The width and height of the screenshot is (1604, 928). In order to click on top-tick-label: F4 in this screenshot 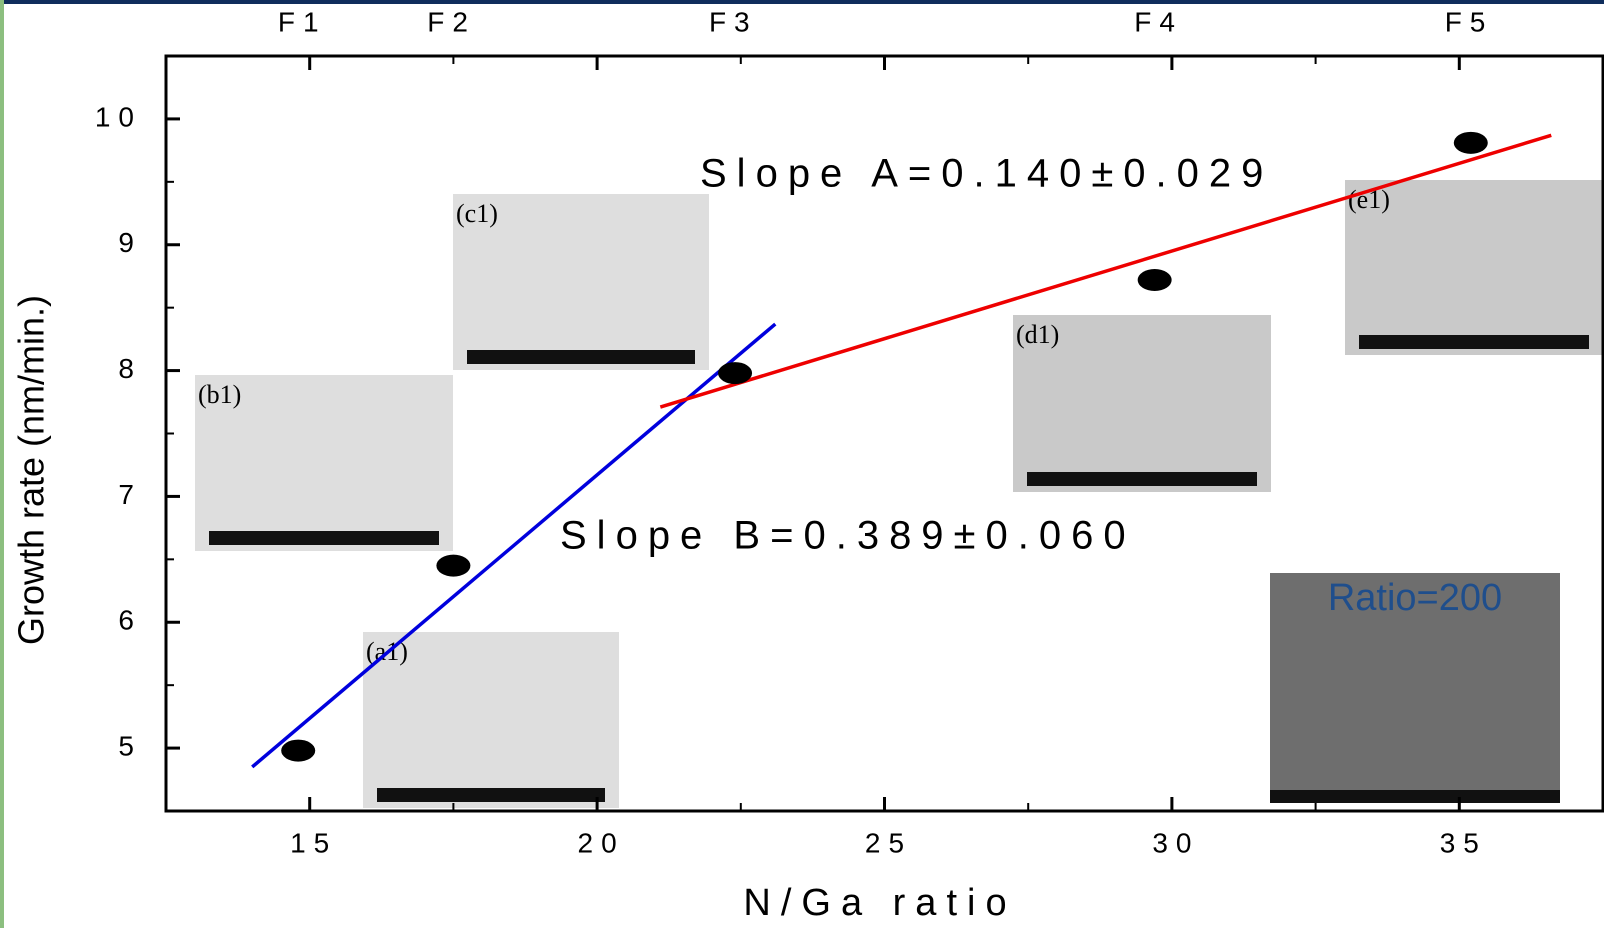, I will do `click(1158, 21)`.